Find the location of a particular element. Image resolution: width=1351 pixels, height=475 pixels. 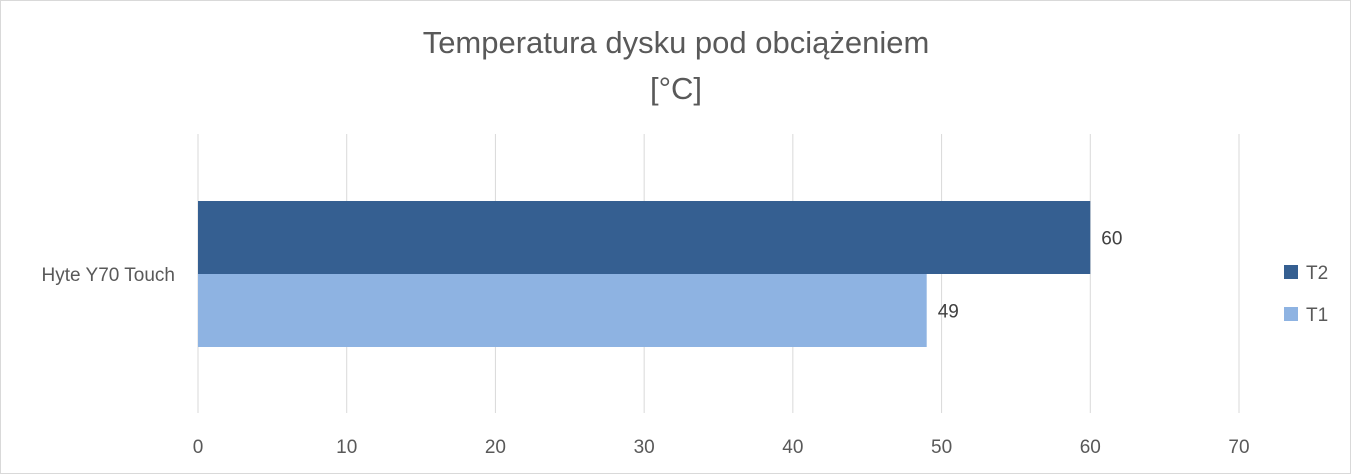

category-label: Hyte Y70 Touch is located at coordinates (108, 275).